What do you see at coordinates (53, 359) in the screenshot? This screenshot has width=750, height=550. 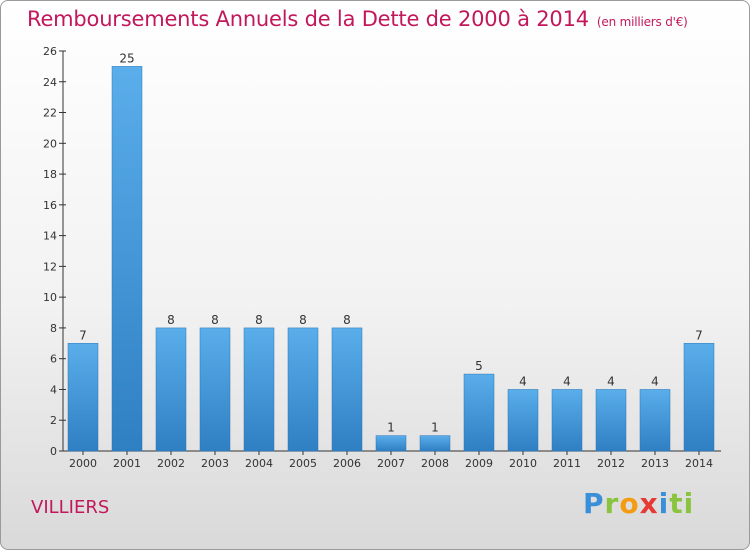 I see `y-tick-label: 6` at bounding box center [53, 359].